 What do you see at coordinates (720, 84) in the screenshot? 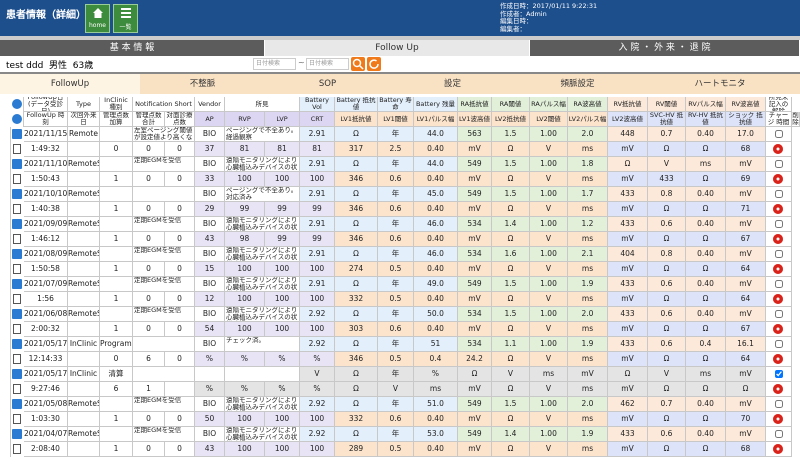
I see `sub-tab: ハートモニタ` at bounding box center [720, 84].